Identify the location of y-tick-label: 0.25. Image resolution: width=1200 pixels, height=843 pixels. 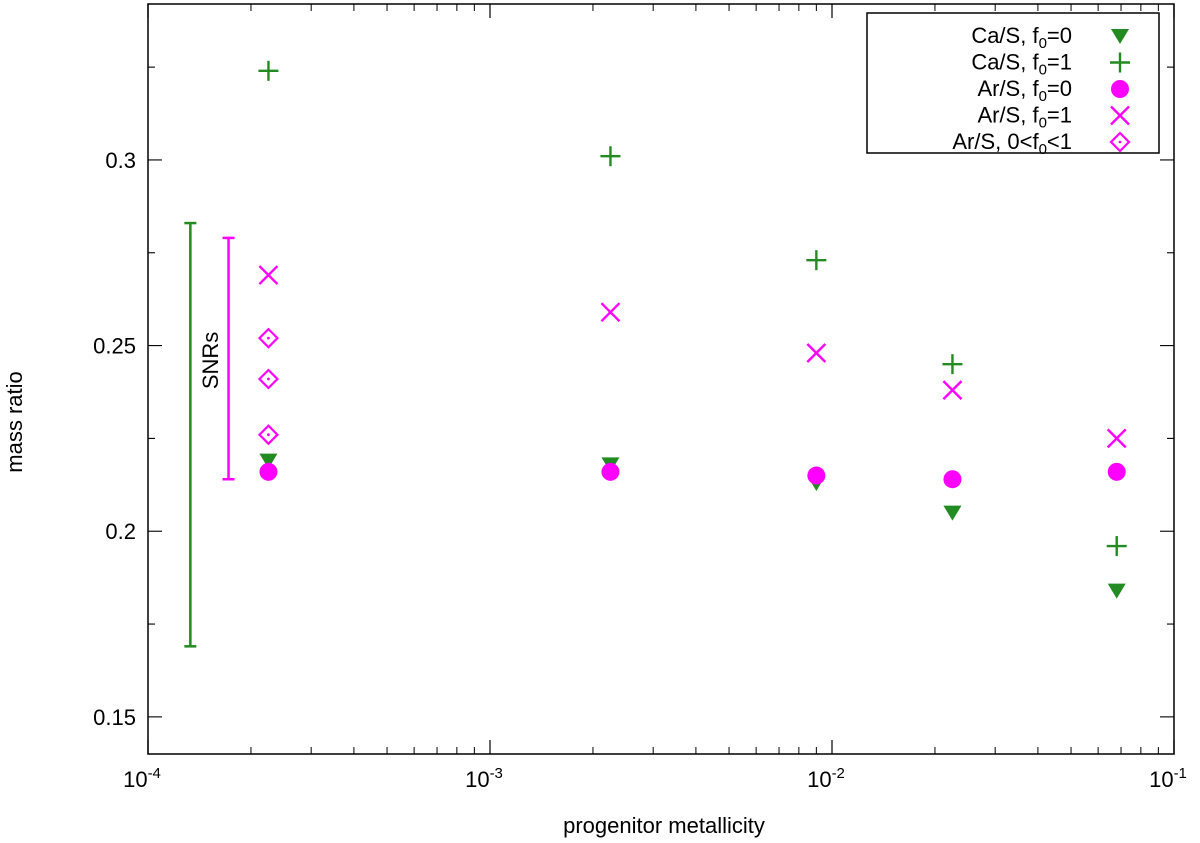
(114, 346).